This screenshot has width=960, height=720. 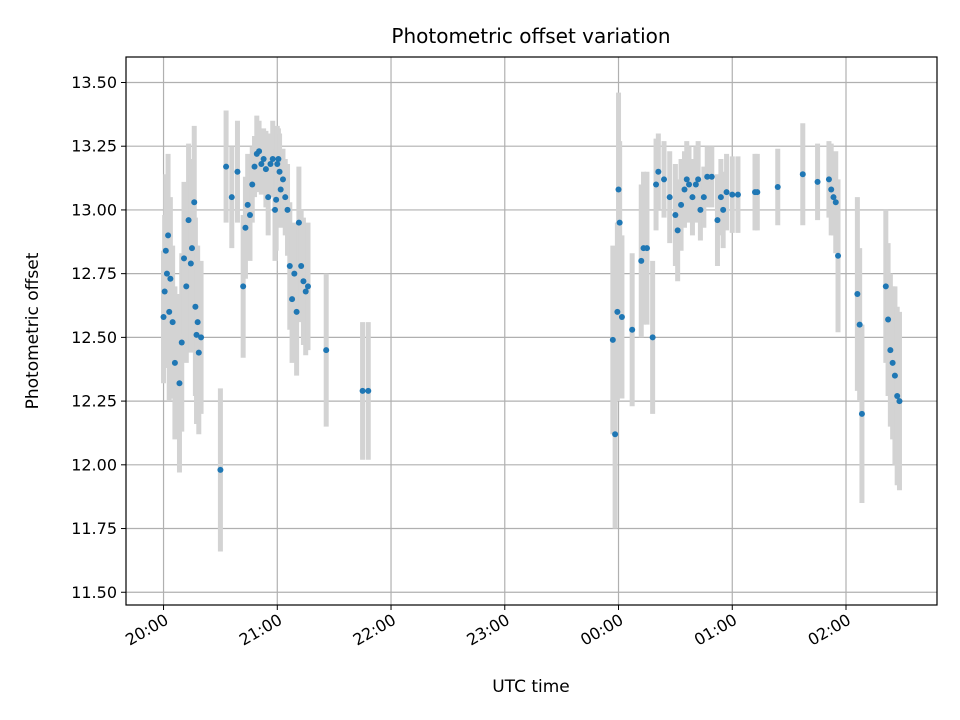 What do you see at coordinates (94, 337) in the screenshot?
I see `y-tick-label: 12.50` at bounding box center [94, 337].